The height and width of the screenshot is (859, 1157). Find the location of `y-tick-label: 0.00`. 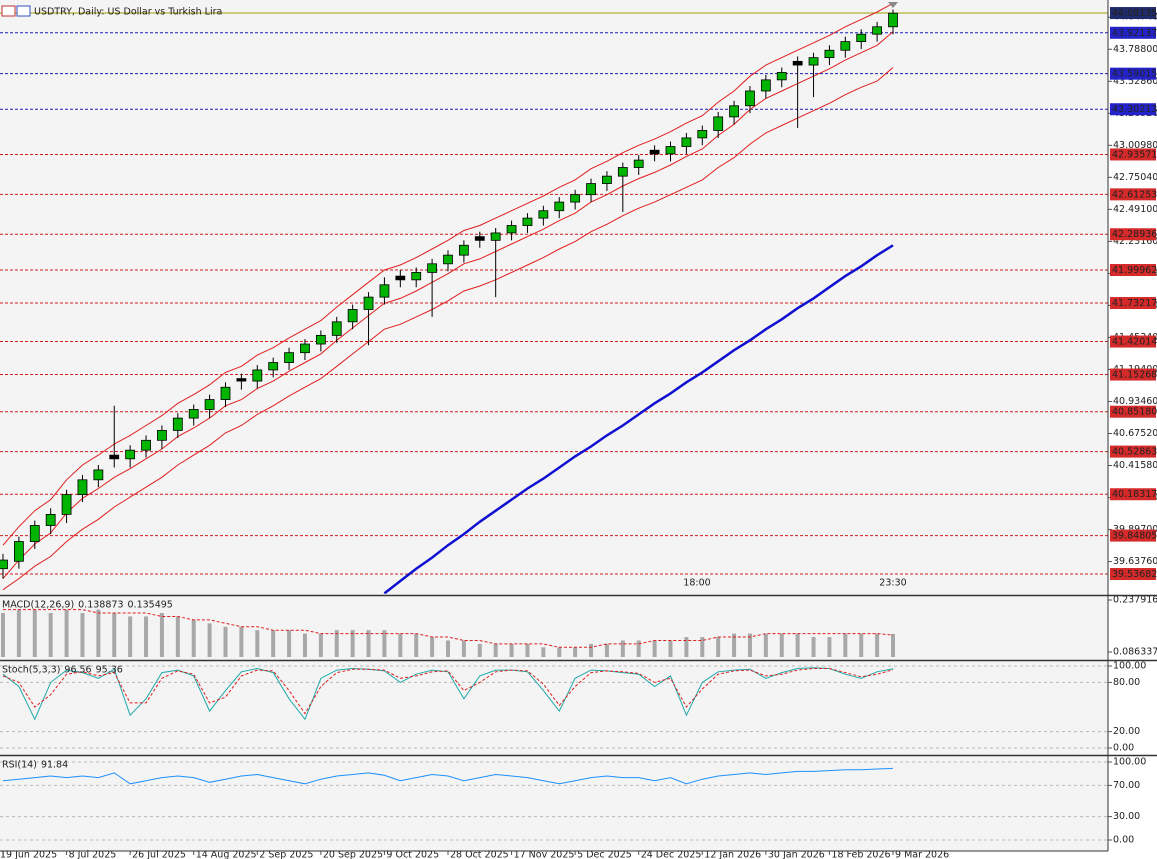

y-tick-label: 0.00 is located at coordinates (1123, 840).